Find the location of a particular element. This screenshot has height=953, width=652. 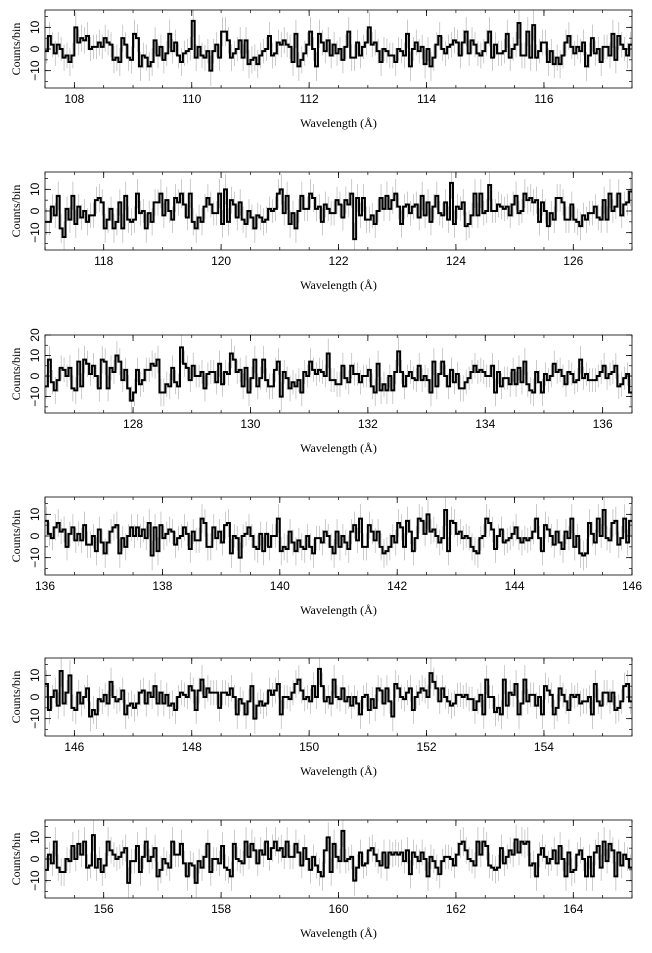

x-tick-label: 114 is located at coordinates (426, 99).